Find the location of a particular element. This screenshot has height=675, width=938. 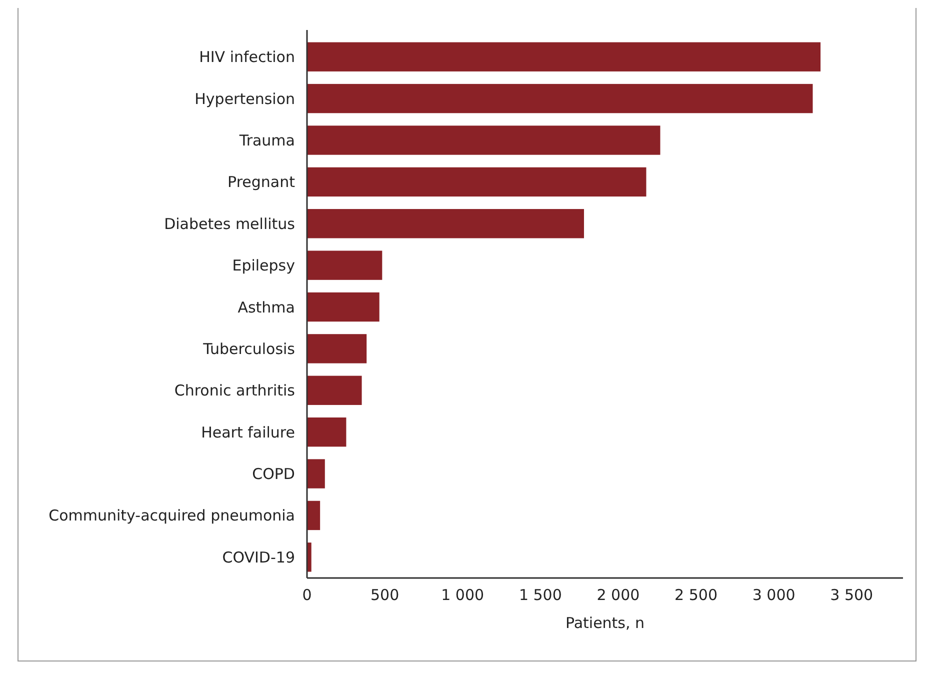

y-tick-label: Heart failure is located at coordinates (248, 432).